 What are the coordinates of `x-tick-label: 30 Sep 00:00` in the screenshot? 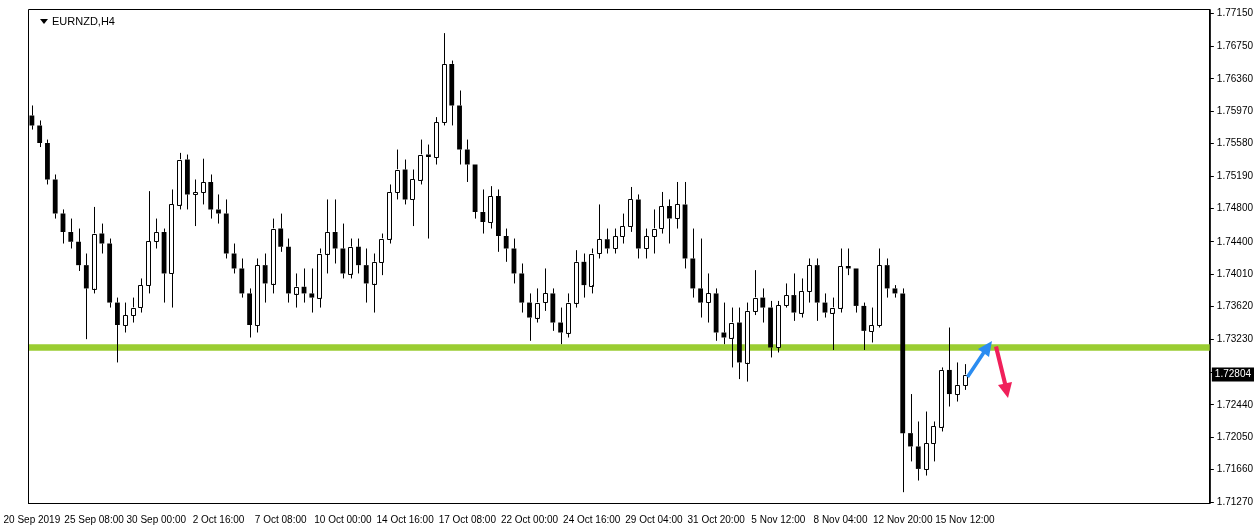 It's located at (156, 519).